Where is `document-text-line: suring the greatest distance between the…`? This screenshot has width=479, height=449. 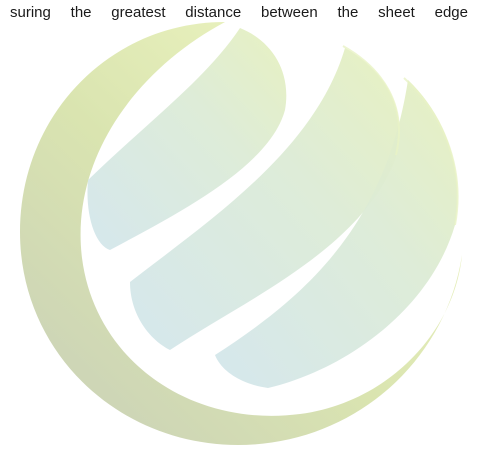
document-text-line: suring the greatest distance between the… is located at coordinates (239, 12).